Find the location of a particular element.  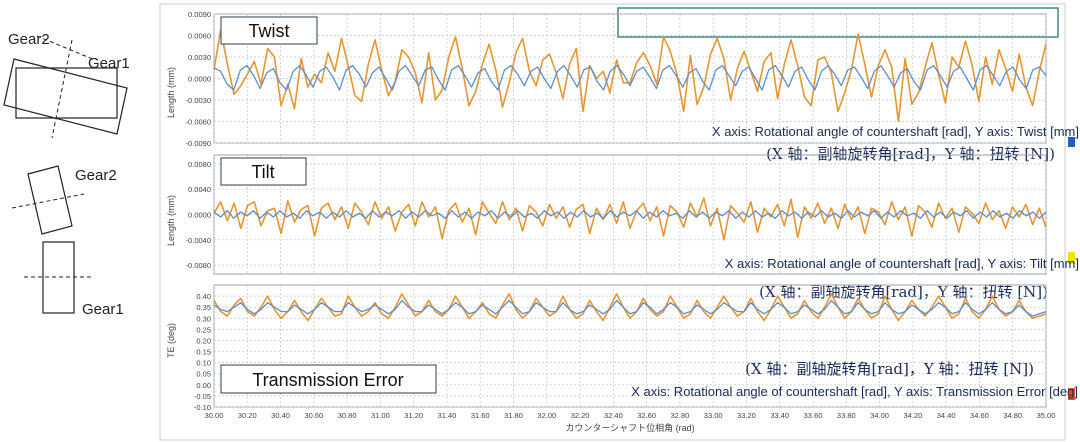

twist-y-tick-label: 0.0030 is located at coordinates (199, 57).